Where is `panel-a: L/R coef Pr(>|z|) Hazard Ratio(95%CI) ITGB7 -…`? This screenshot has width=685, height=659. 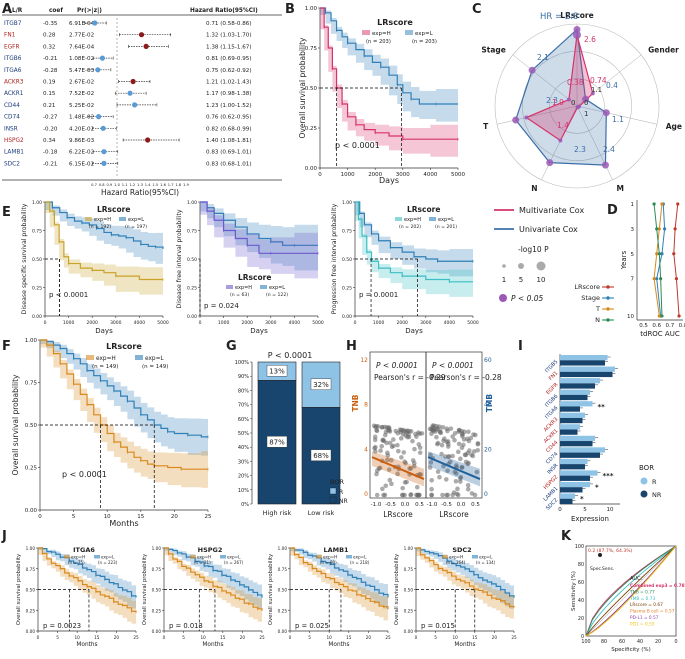
panel-a: L/R coef Pr(>|z|) Hazard Ratio(95%CI) ITGB7 -… is located at coordinates (142, 102).